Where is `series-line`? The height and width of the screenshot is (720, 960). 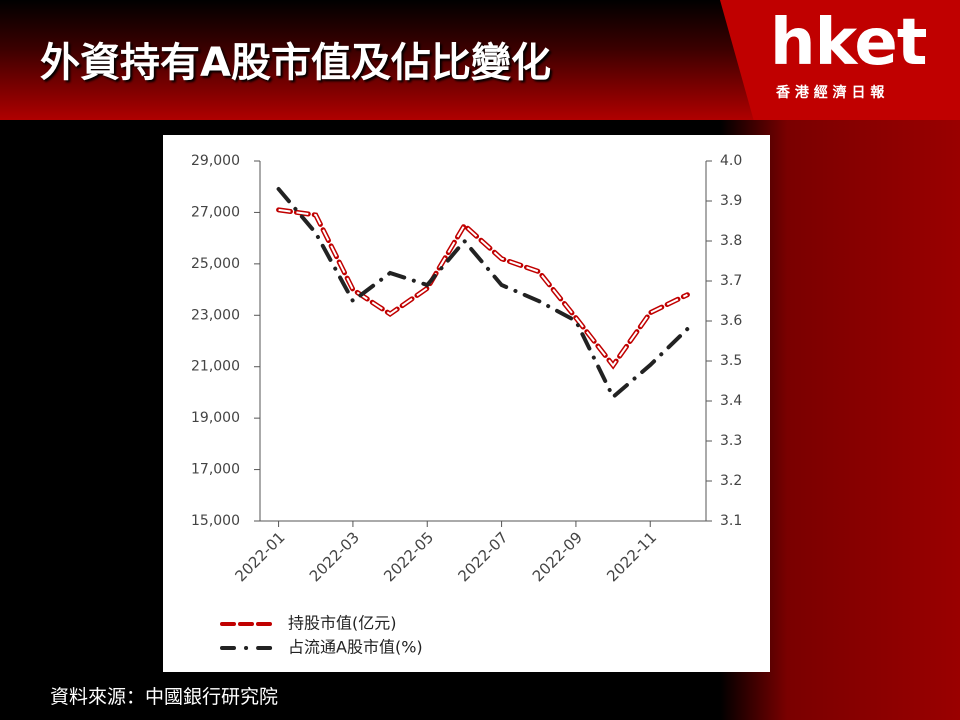
series-line is located at coordinates (483, 294).